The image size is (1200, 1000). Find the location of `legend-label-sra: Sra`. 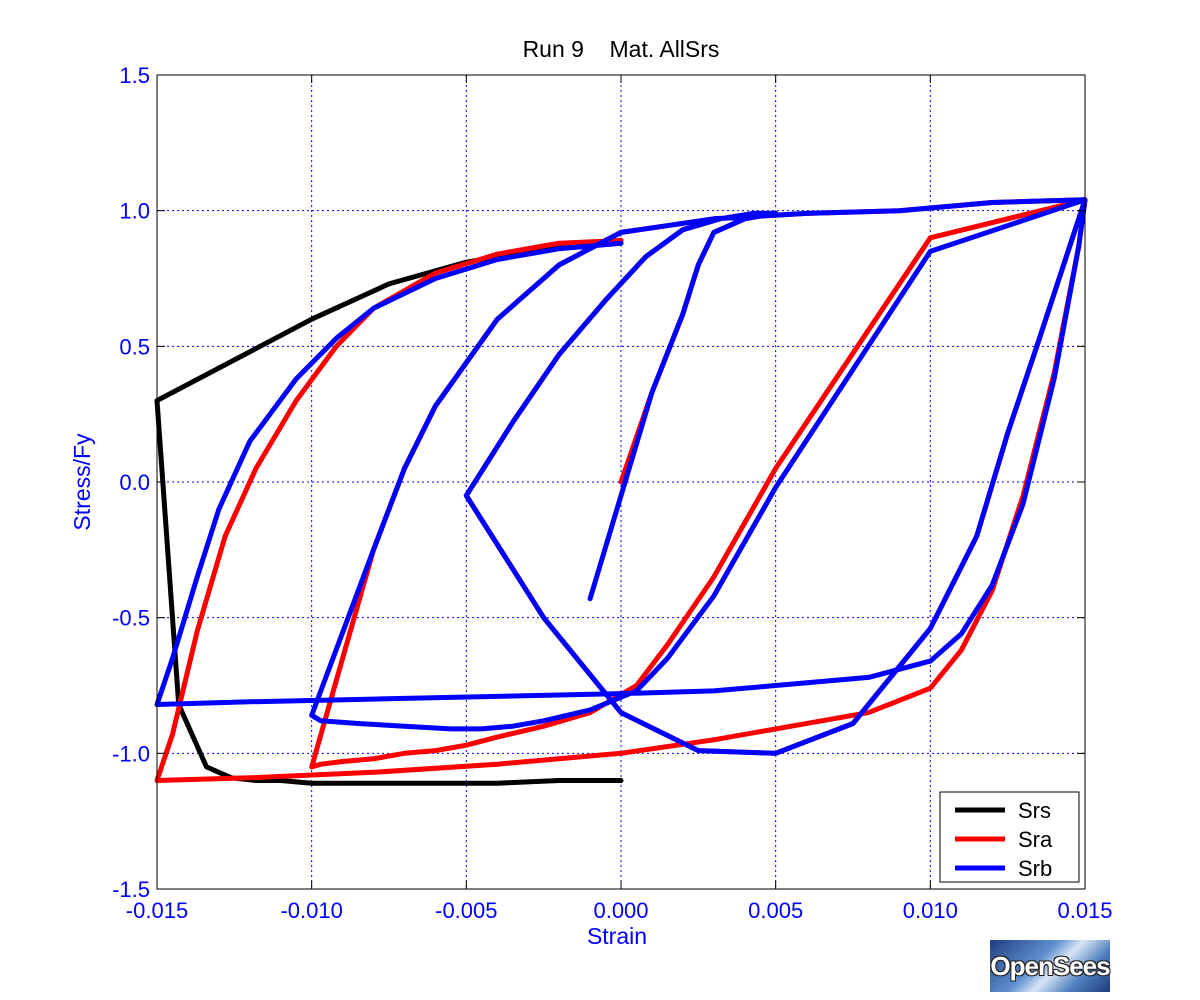

legend-label-sra: Sra is located at coordinates (1035, 839).